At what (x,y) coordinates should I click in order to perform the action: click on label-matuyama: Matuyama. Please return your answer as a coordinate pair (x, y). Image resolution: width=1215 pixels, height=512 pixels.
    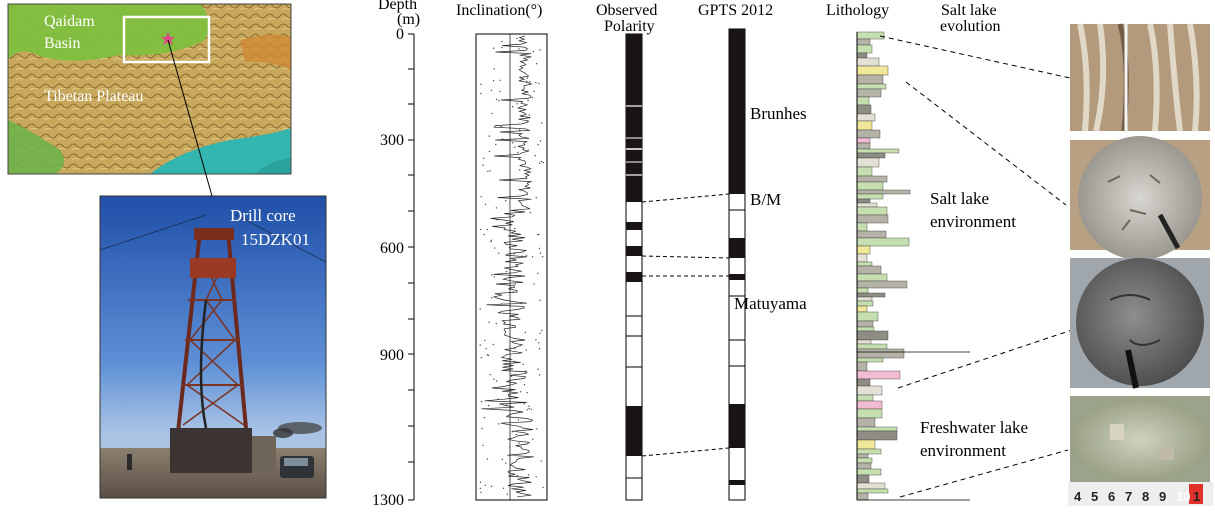
    Looking at the image, I should click on (770, 303).